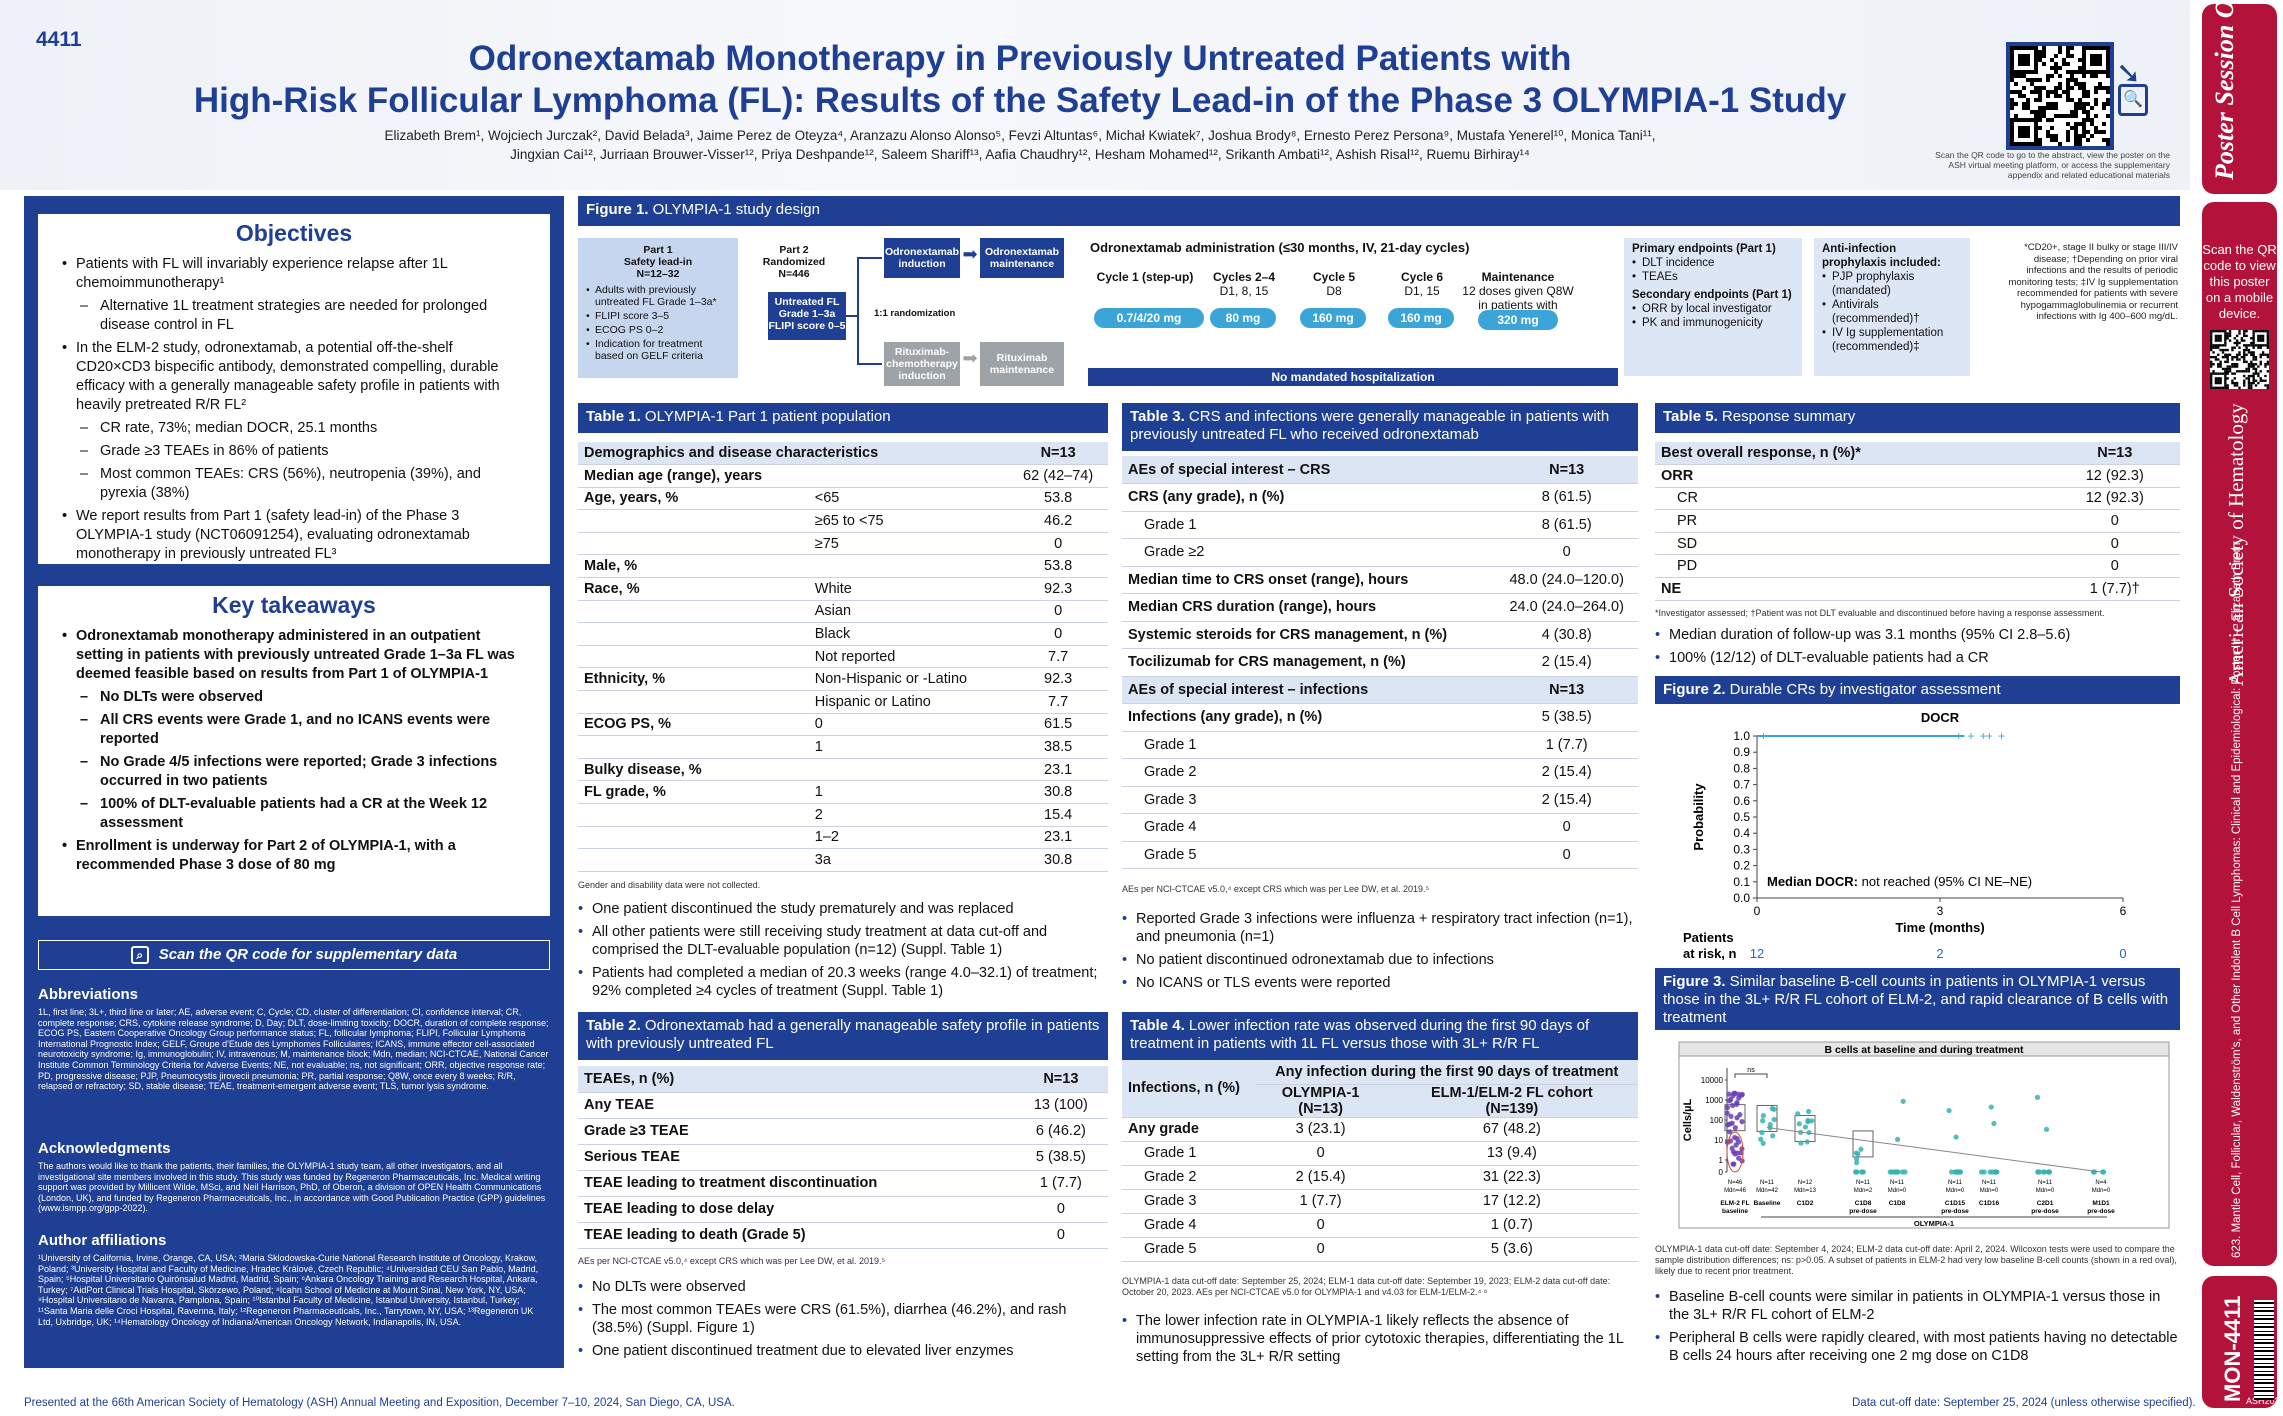 This screenshot has height=1416, width=2283. Describe the element at coordinates (613, 416) in the screenshot. I see `table1-label: Table 1.` at that location.